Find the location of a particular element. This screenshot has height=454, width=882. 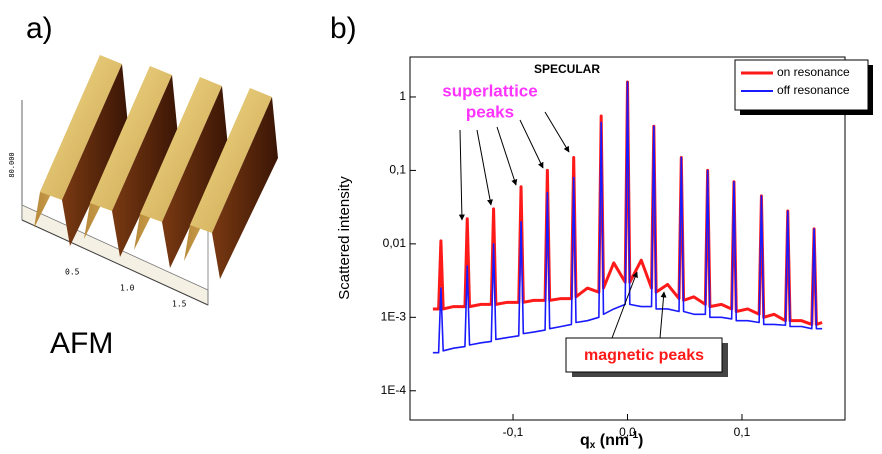

x-axis-label-part: (nm is located at coordinates (612, 440).